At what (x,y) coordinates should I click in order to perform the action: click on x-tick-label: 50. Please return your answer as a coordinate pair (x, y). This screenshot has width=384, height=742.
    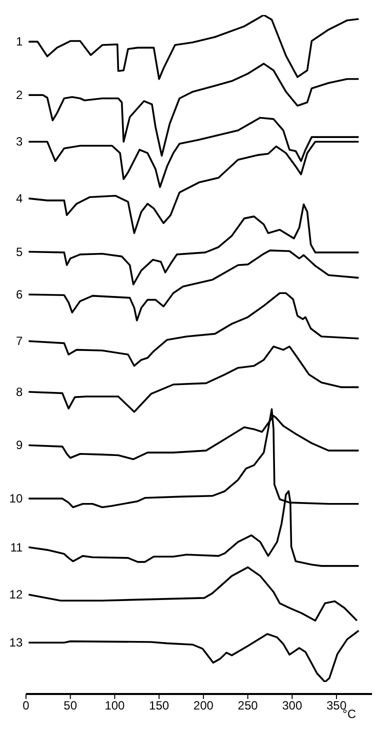
    Looking at the image, I should click on (71, 705).